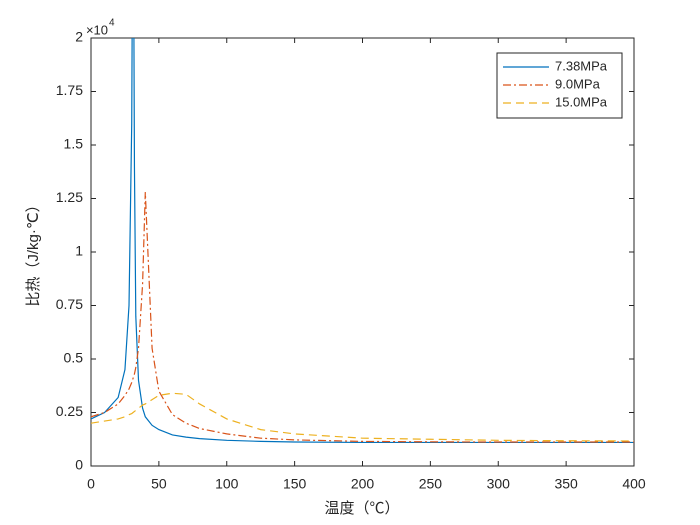  Describe the element at coordinates (578, 83) in the screenshot. I see `legend-label: 9.0MPa` at that location.